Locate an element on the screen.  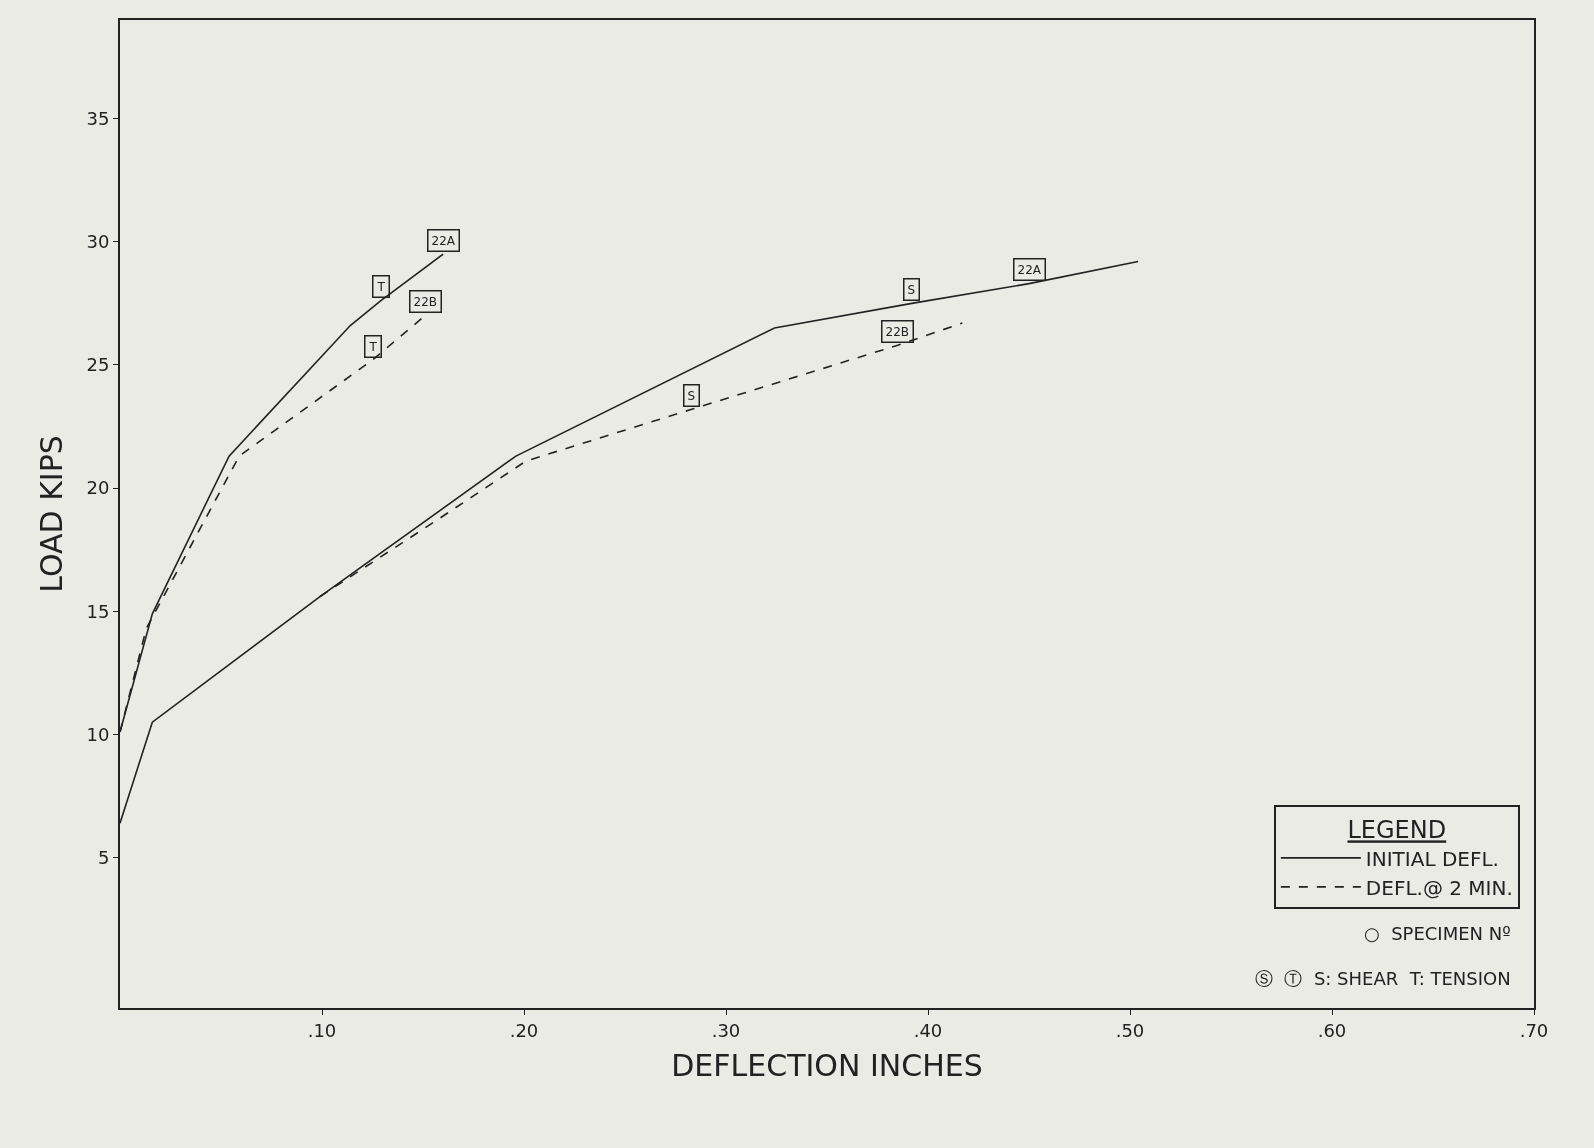
y-axis-title: LOAD KIPS is located at coordinates (51, 514).